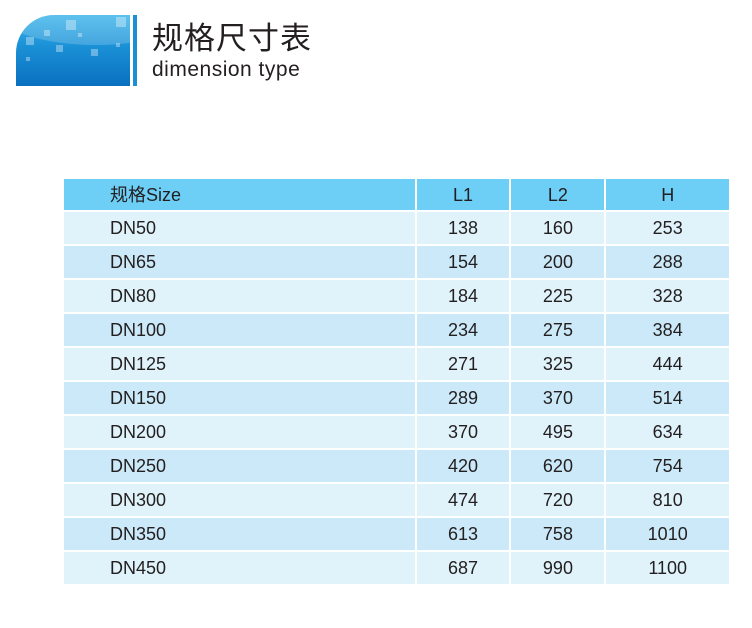  I want to click on table-cell: 384, so click(667, 330).